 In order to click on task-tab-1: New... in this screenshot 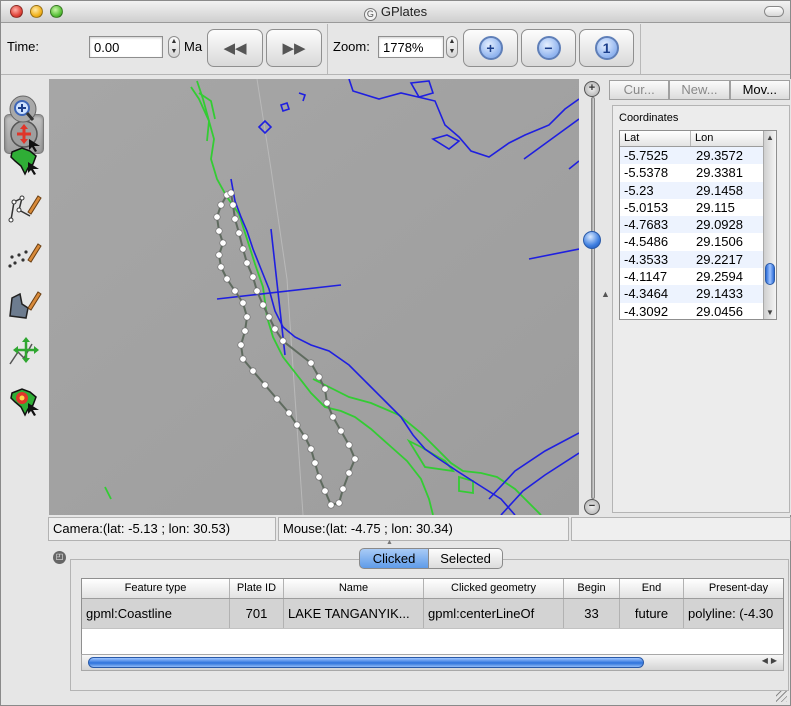, I will do `click(699, 90)`.